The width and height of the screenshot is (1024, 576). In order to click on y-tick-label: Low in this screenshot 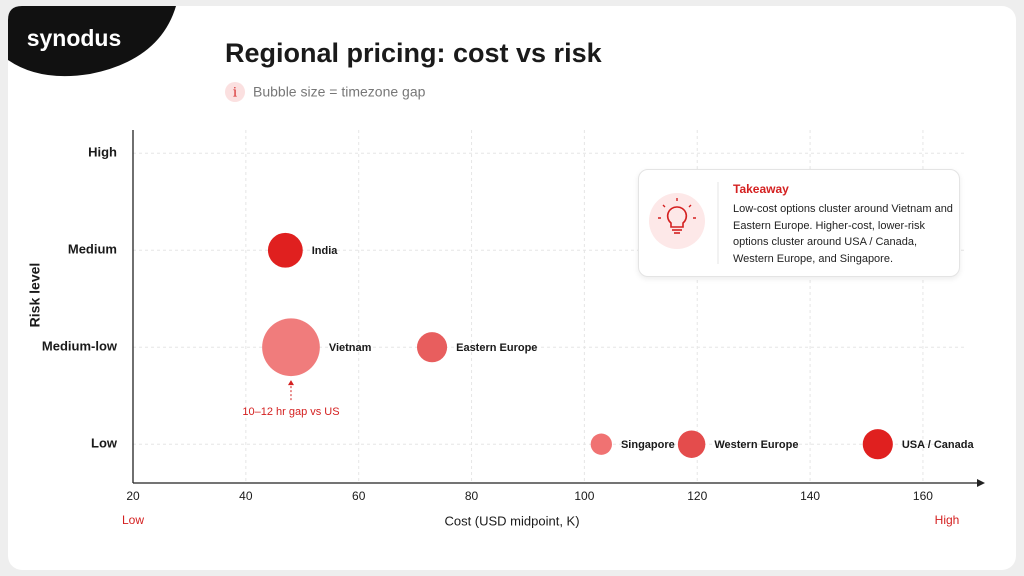, I will do `click(104, 443)`.